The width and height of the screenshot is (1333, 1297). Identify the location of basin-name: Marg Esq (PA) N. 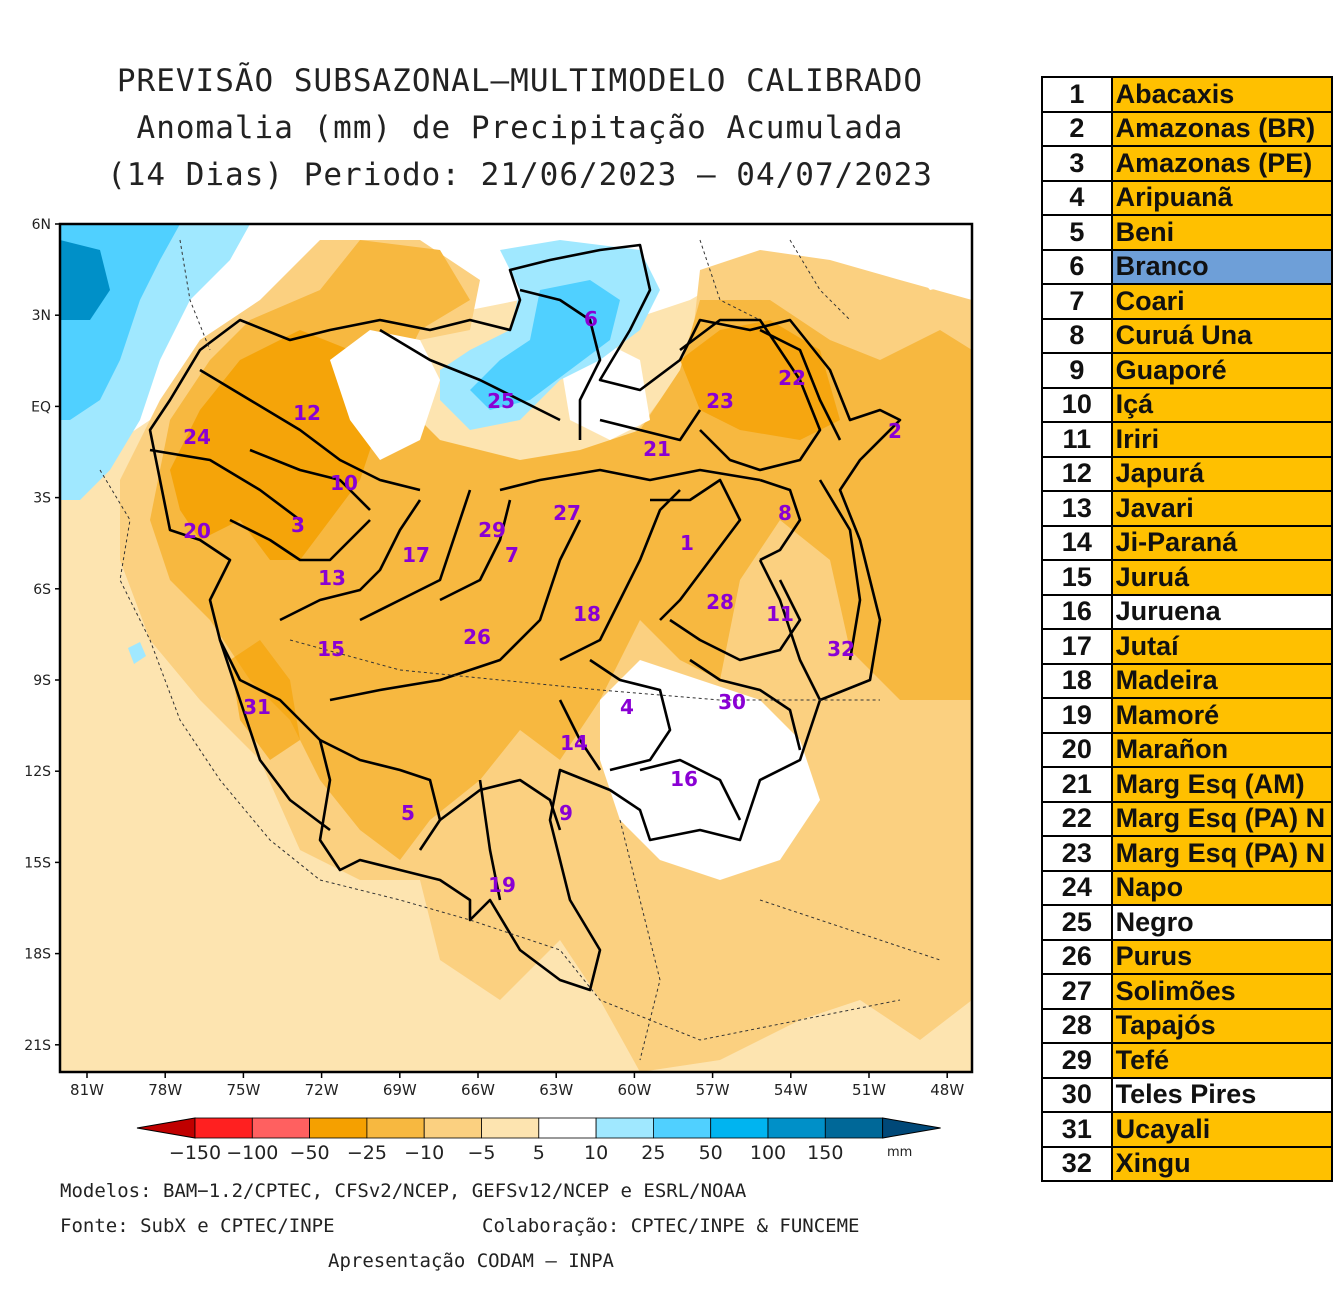
(1221, 853).